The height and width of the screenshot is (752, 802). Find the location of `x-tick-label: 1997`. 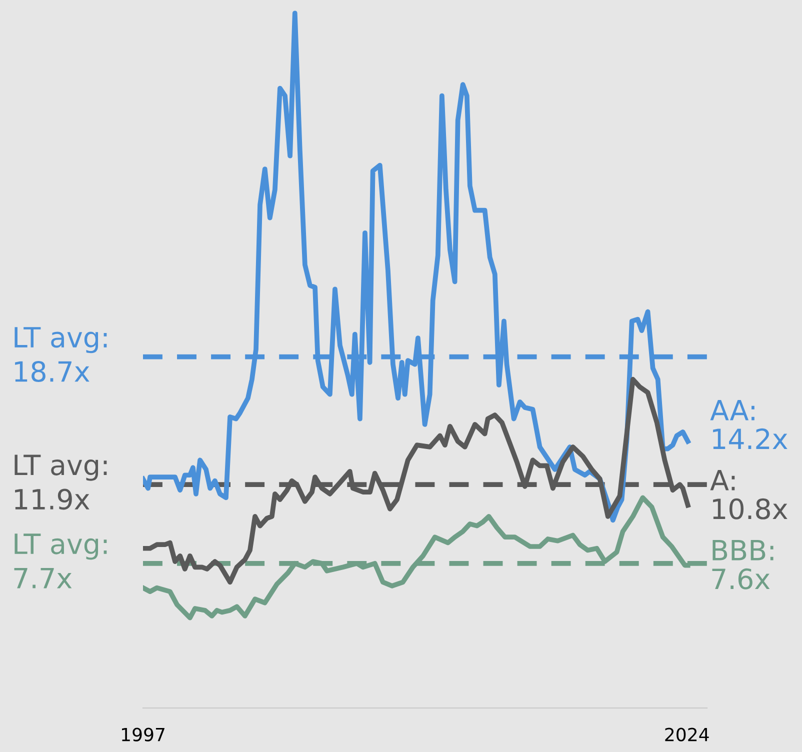

x-tick-label: 1997 is located at coordinates (143, 735).